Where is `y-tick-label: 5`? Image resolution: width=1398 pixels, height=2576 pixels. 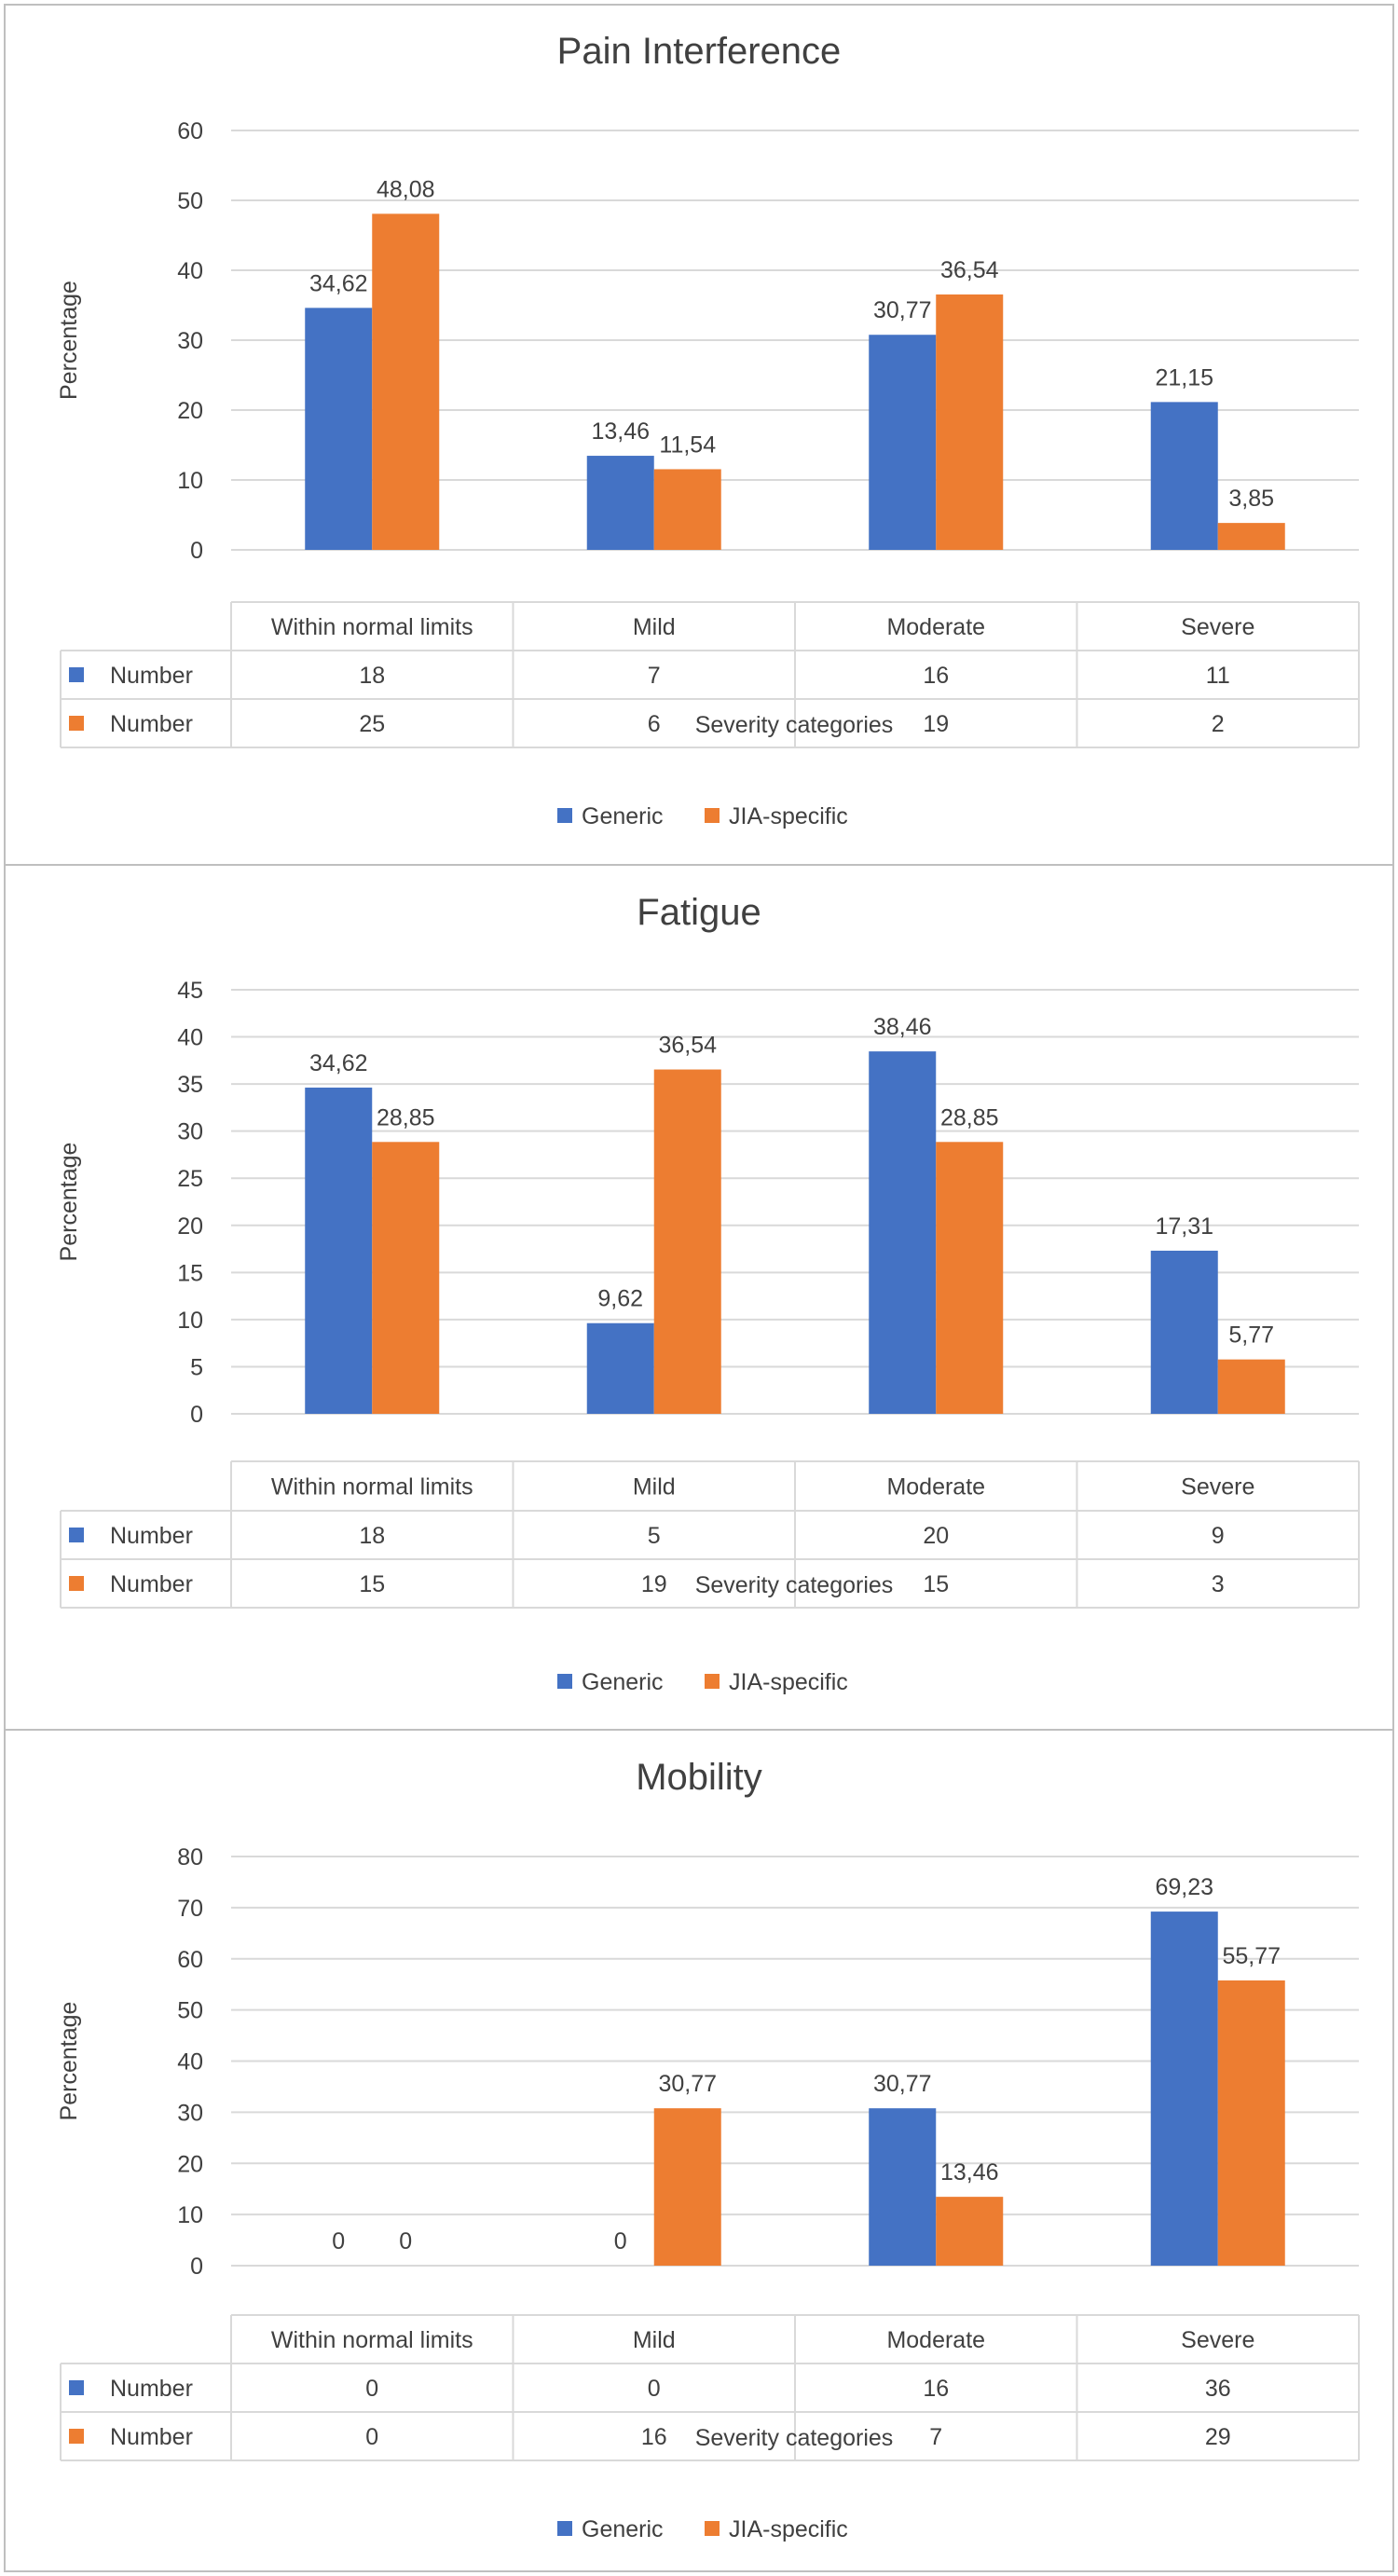 y-tick-label: 5 is located at coordinates (196, 1367).